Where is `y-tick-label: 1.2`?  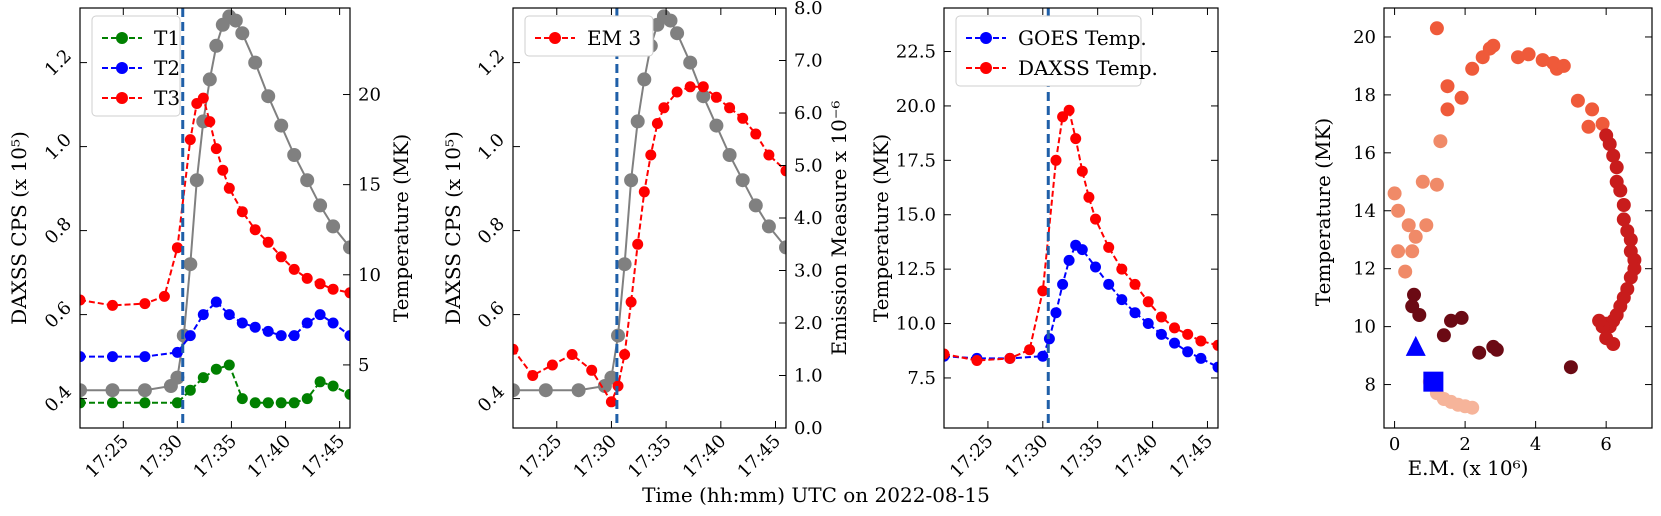 y-tick-label: 1.2 is located at coordinates (58, 62).